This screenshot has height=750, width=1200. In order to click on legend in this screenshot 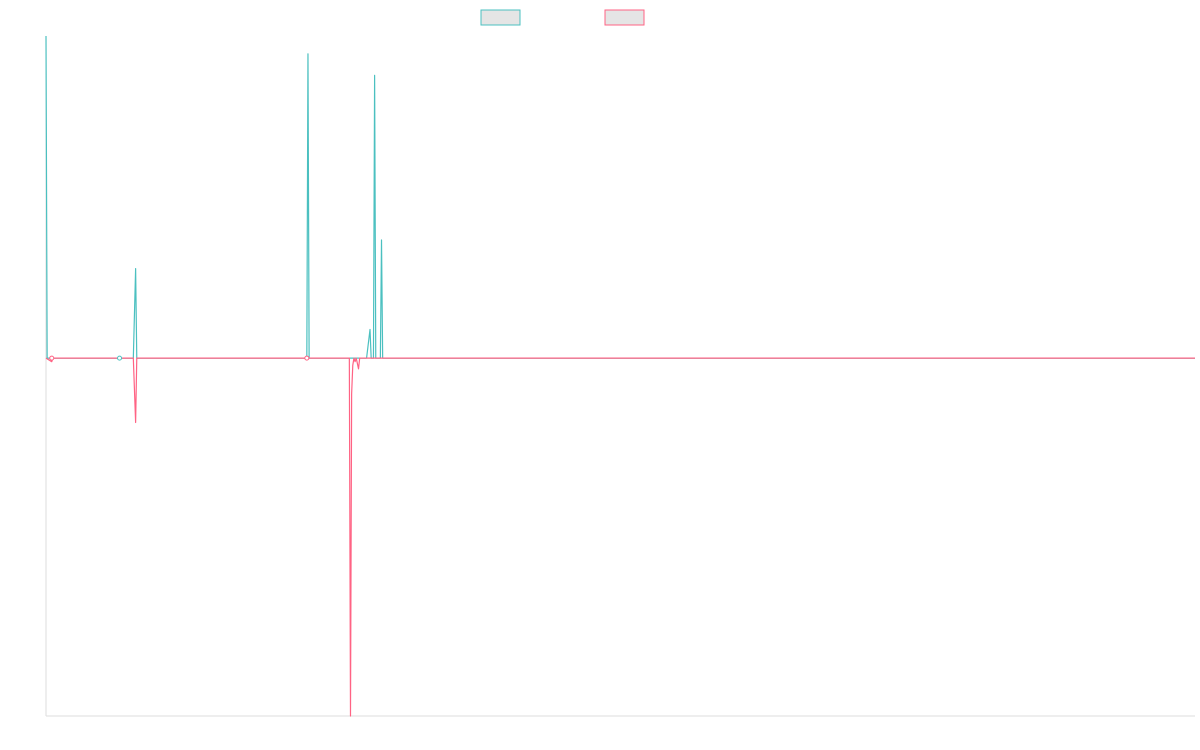, I will do `click(562, 17)`.